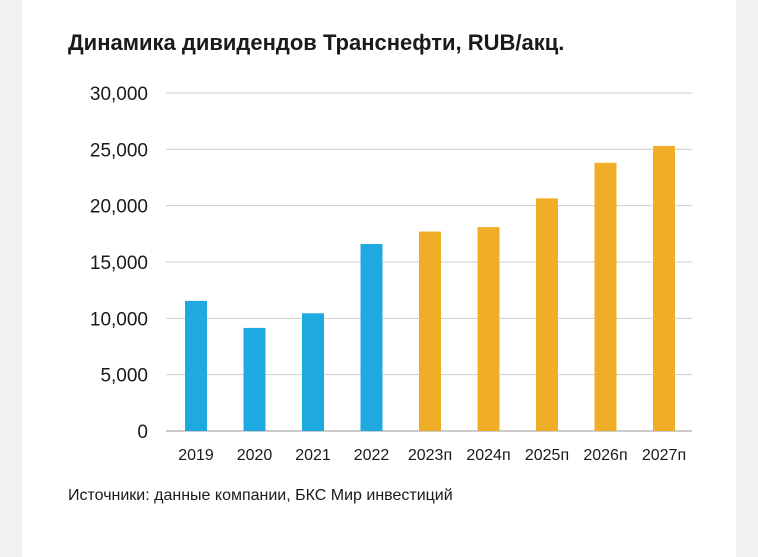 Image resolution: width=758 pixels, height=557 pixels. Describe the element at coordinates (430, 331) in the screenshot. I see `bar-2023п` at that location.